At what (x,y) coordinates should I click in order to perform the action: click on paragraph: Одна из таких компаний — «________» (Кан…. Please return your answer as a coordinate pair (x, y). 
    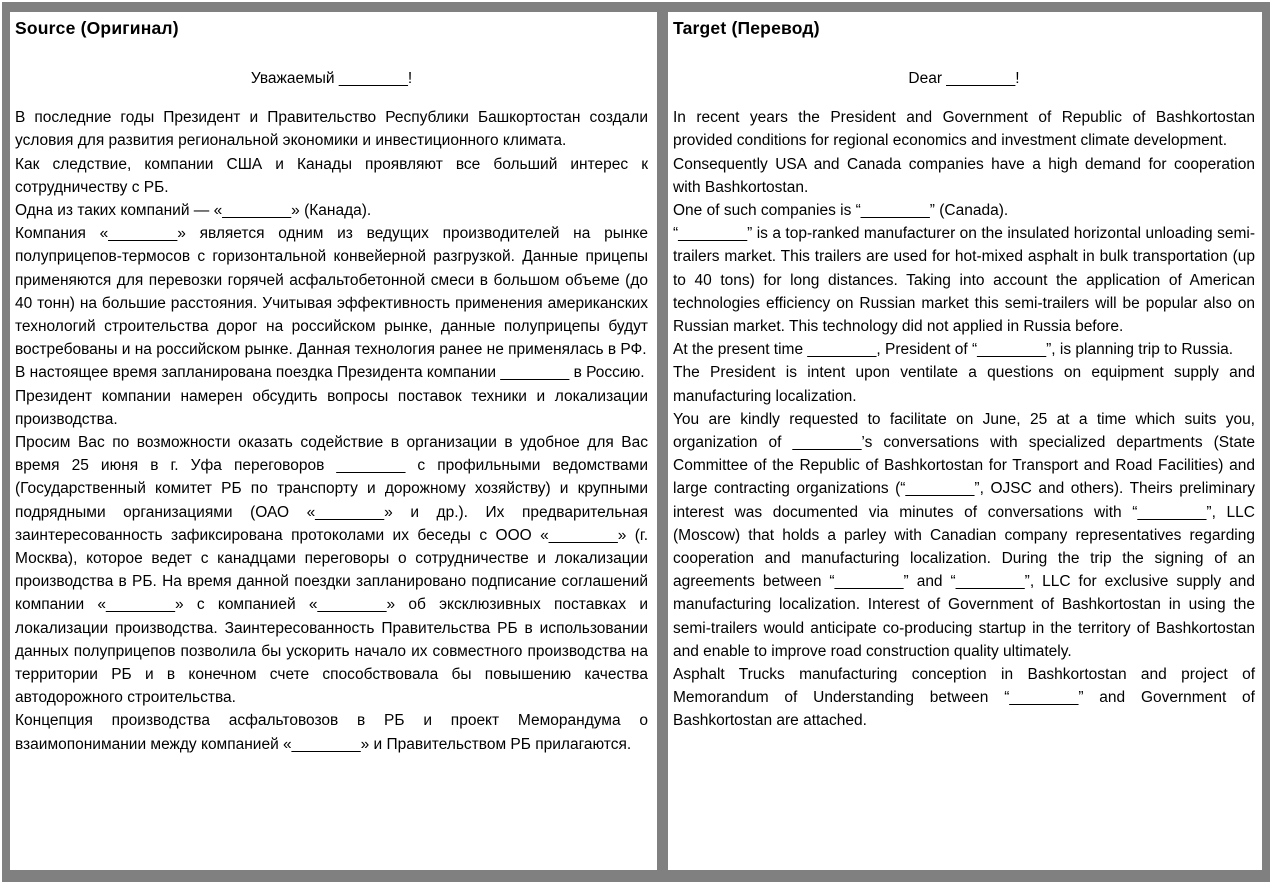
    Looking at the image, I should click on (193, 211).